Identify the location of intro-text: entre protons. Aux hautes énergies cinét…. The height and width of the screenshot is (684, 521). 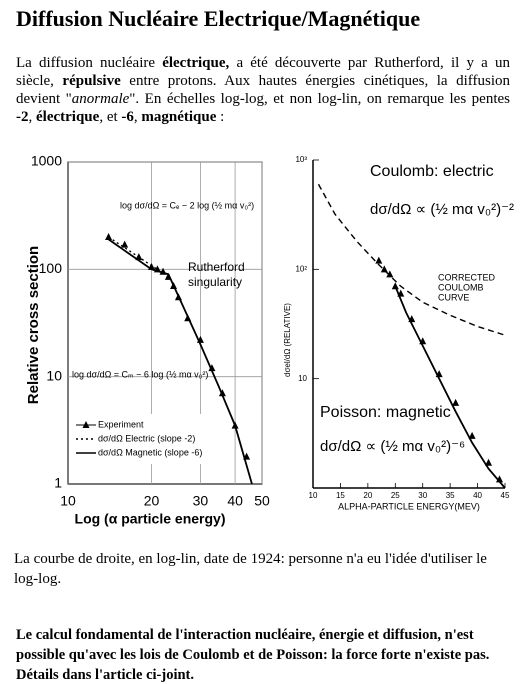
(263, 90).